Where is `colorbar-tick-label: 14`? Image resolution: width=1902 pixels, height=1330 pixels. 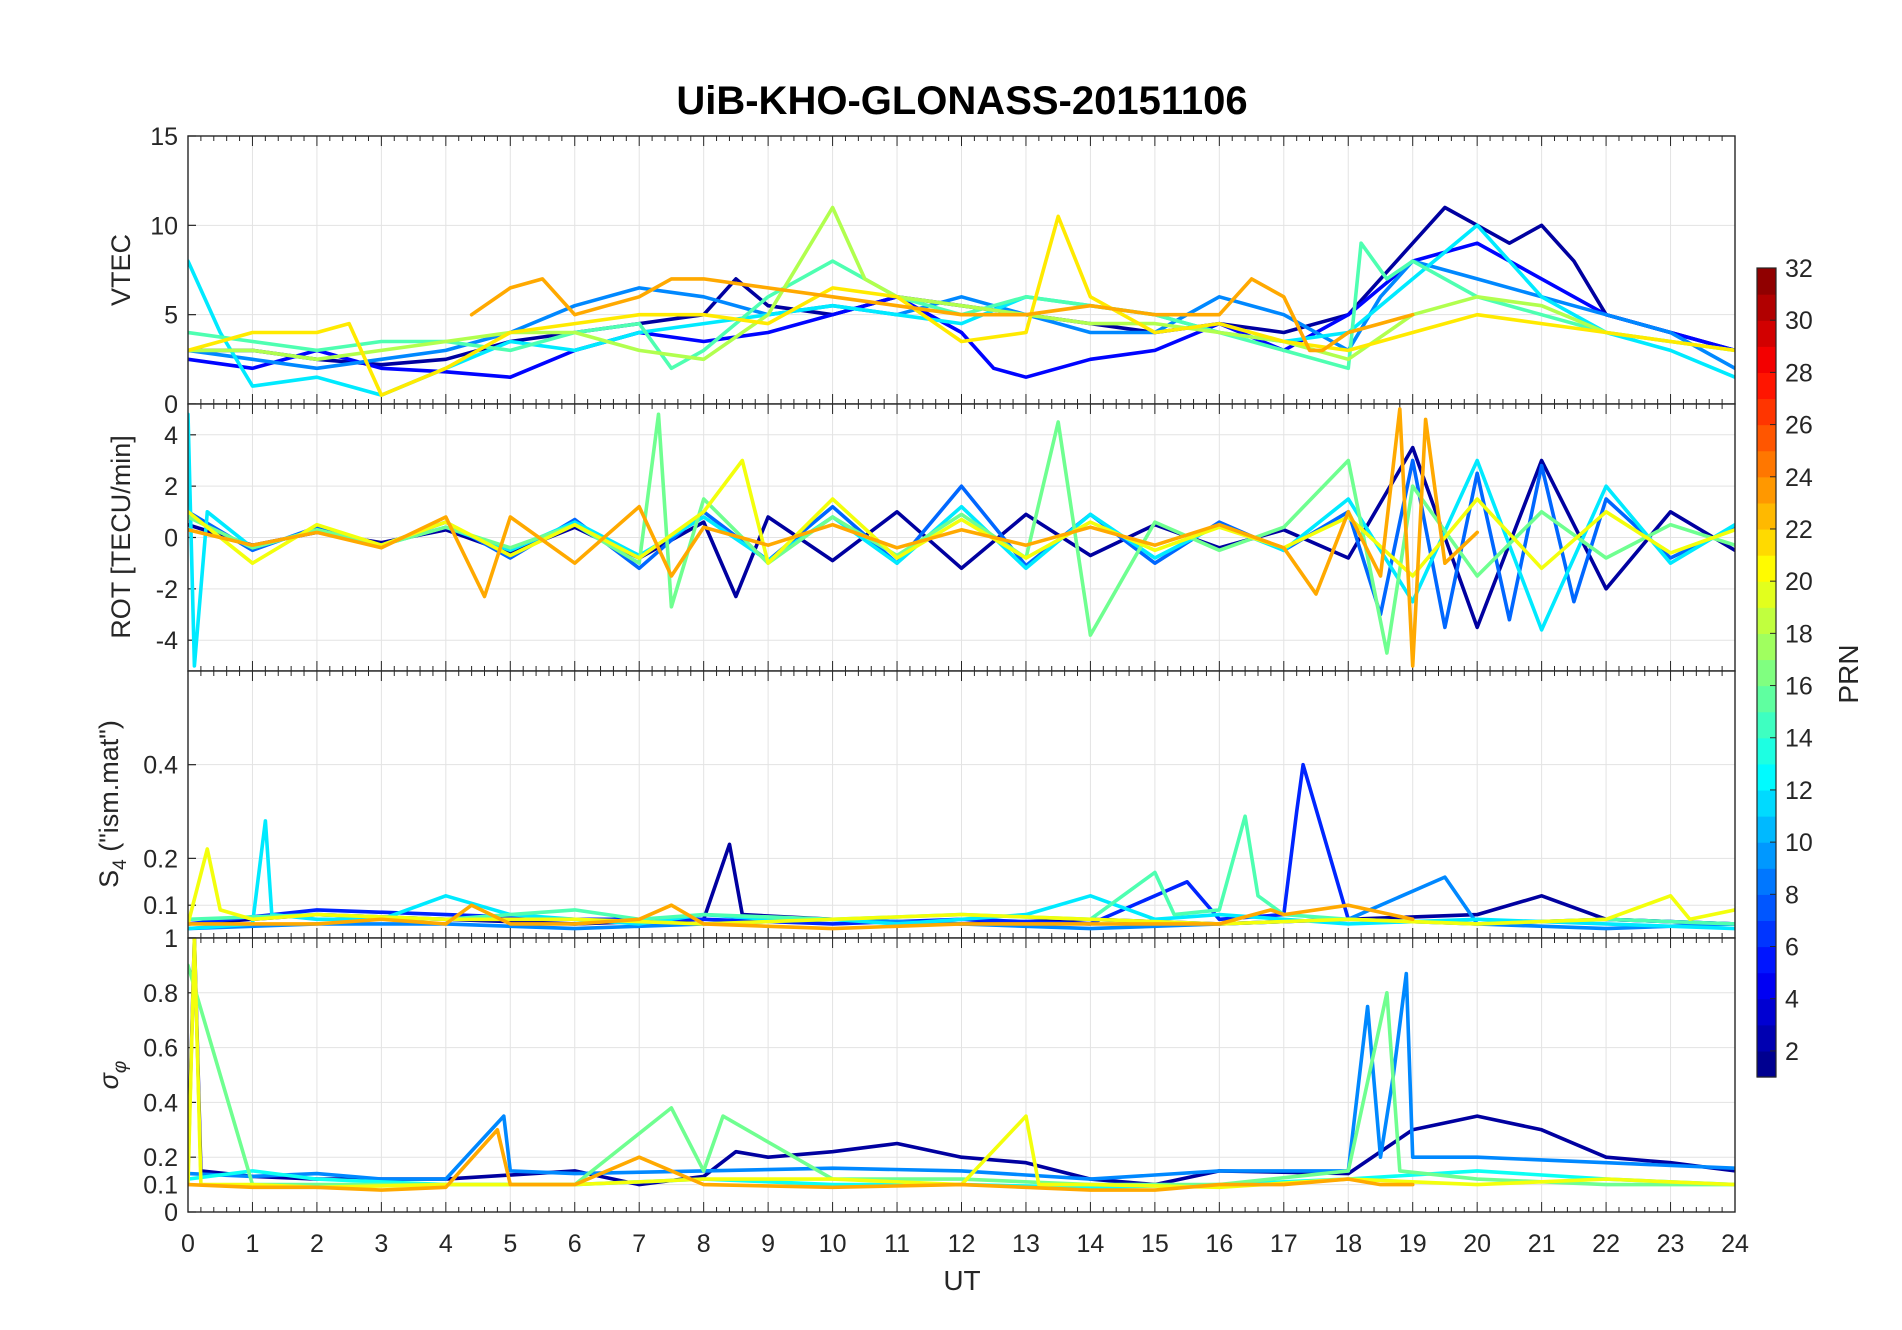 colorbar-tick-label: 14 is located at coordinates (1799, 739).